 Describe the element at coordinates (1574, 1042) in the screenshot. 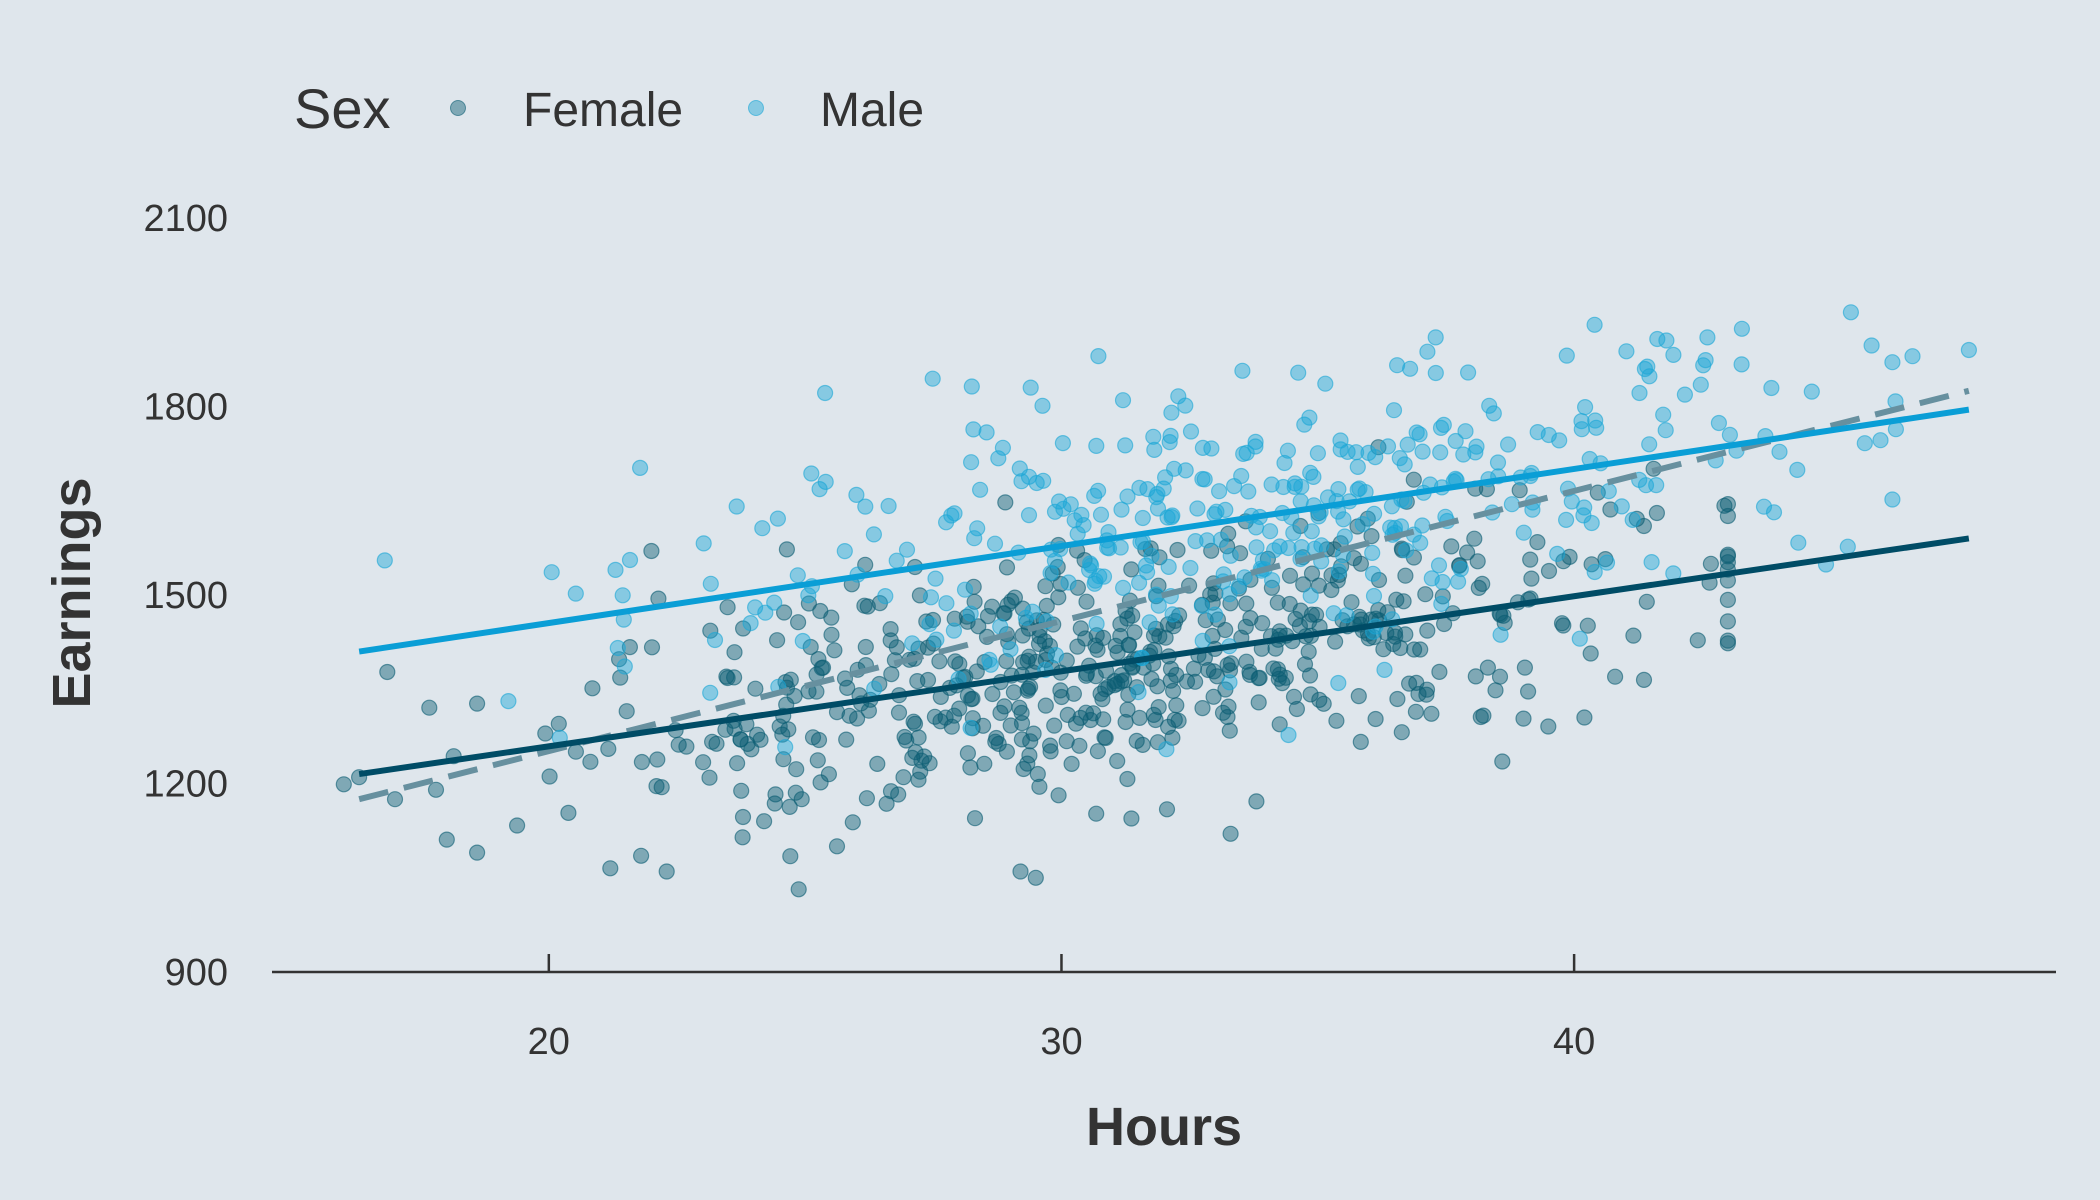

I see `x-tick-label: 40` at that location.